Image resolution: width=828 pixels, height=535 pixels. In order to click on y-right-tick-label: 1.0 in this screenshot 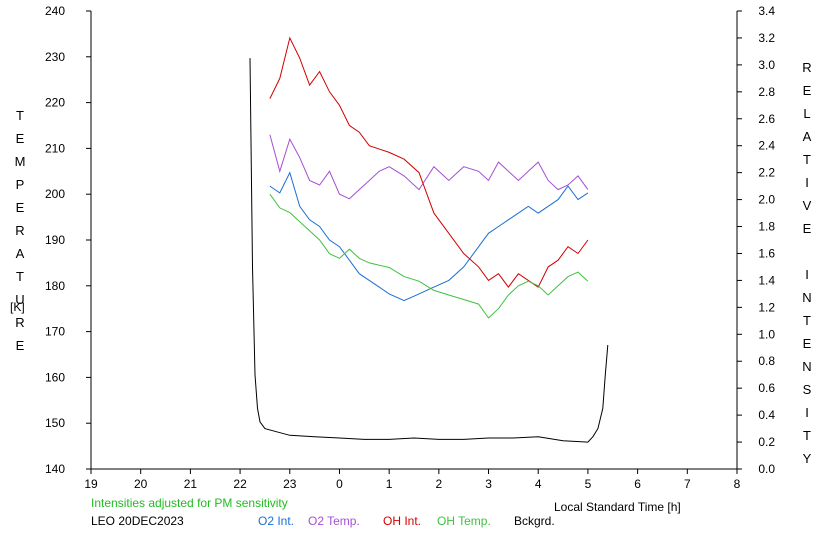, I will do `click(766, 334)`.